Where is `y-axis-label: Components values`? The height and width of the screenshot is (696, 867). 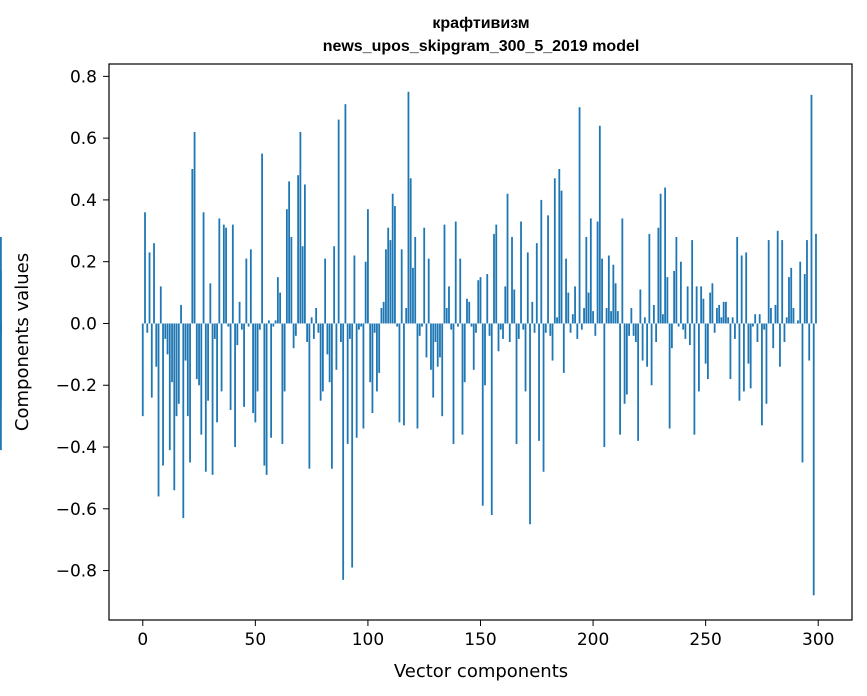 y-axis-label: Components values is located at coordinates (22, 342).